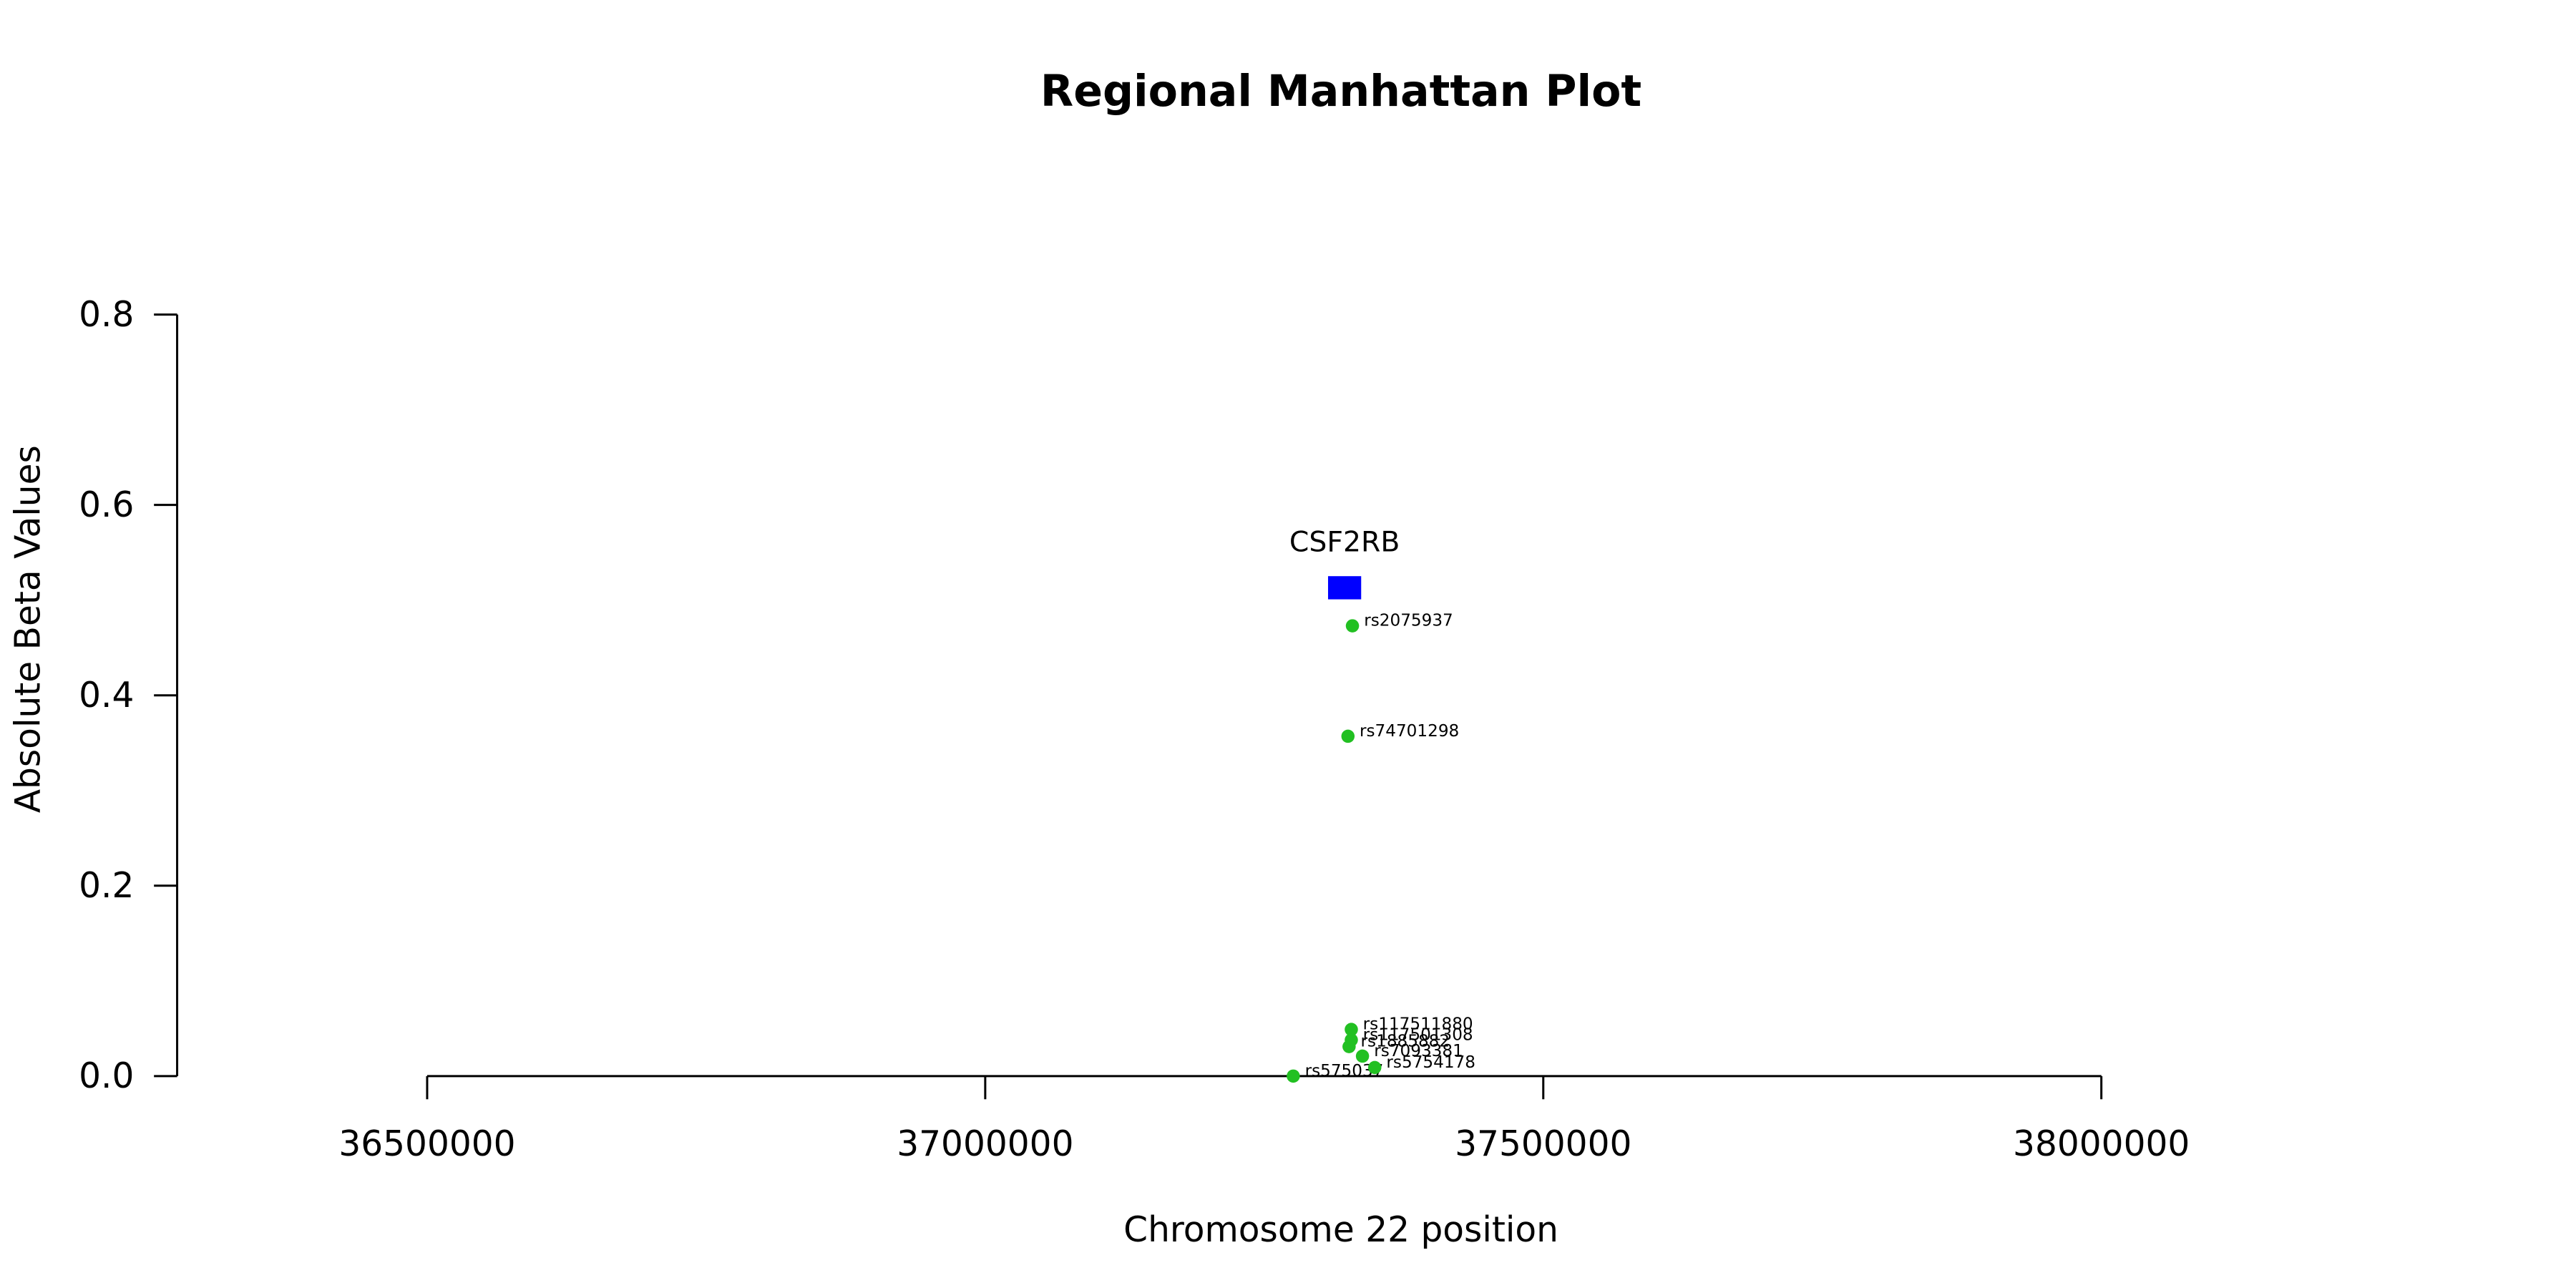 The image size is (2576, 1288). What do you see at coordinates (1408, 621) in the screenshot?
I see `snp-label: rs2075937` at bounding box center [1408, 621].